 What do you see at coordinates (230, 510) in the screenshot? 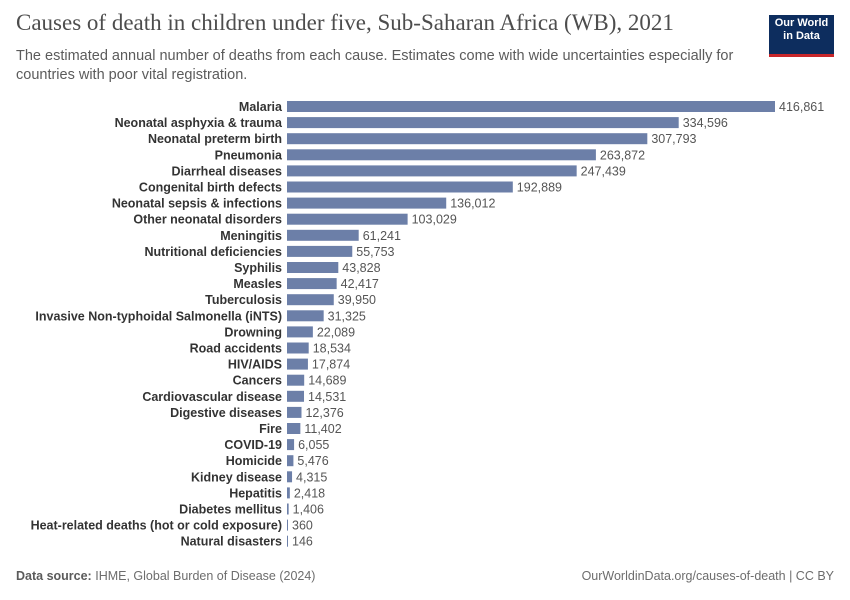
I see `category-label: Diabetes mellitus` at bounding box center [230, 510].